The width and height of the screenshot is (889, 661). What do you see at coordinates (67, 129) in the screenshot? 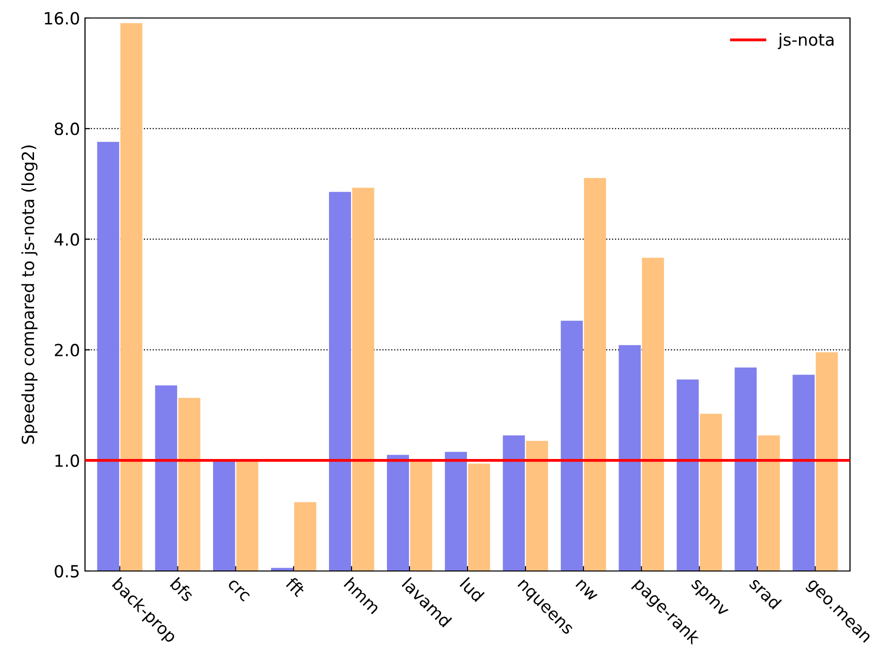
I see `y-tick-label: 8.0` at bounding box center [67, 129].